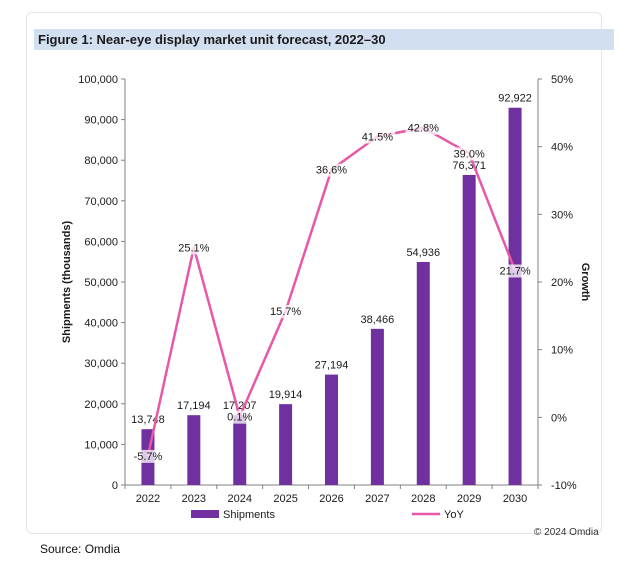 The width and height of the screenshot is (627, 563). Describe the element at coordinates (454, 515) in the screenshot. I see `legend-label-yoy: YoY` at that location.